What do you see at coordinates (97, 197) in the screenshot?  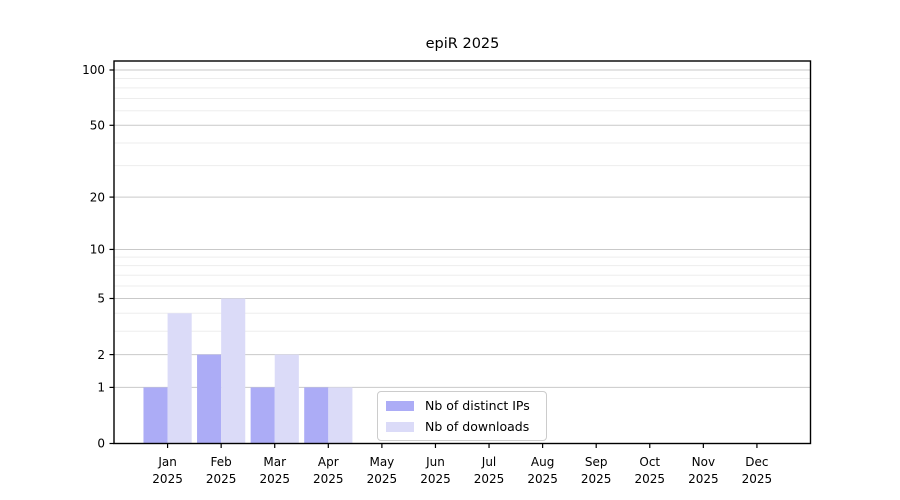 I see `y-tick-label: 20` at bounding box center [97, 197].